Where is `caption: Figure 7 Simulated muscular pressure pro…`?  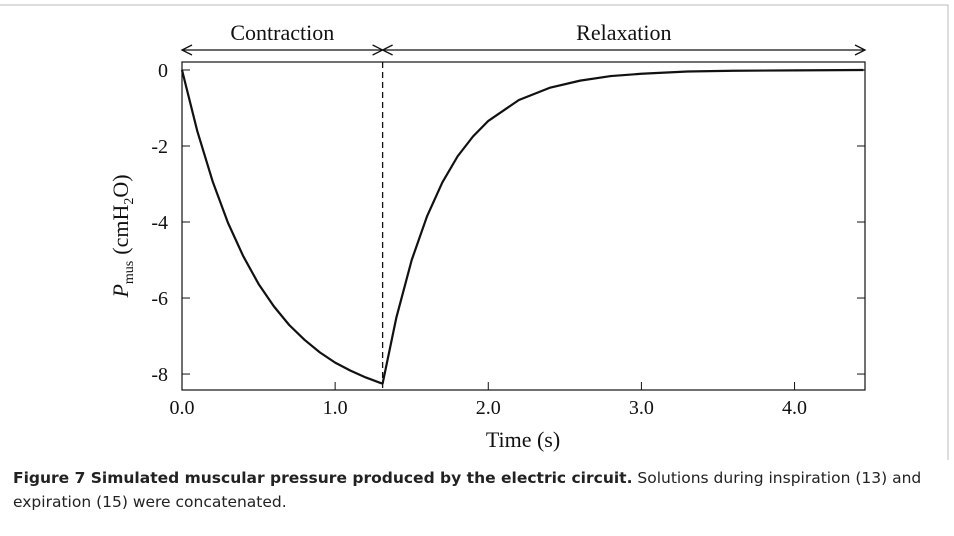
caption: Figure 7 Simulated muscular pressure pro… is located at coordinates (478, 490).